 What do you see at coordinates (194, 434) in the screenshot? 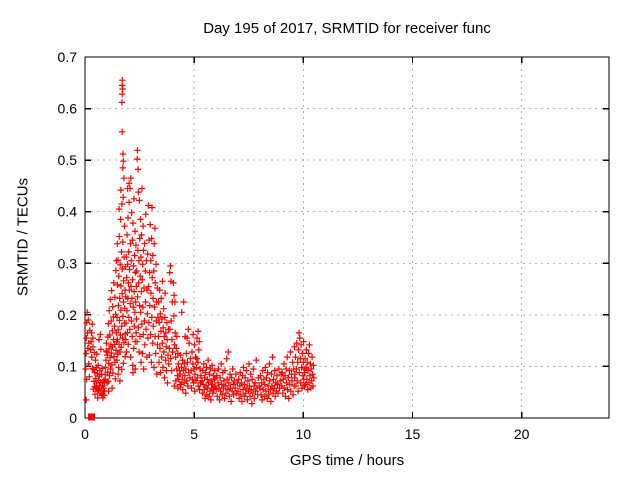
I see `x-tick-label: 5` at bounding box center [194, 434].